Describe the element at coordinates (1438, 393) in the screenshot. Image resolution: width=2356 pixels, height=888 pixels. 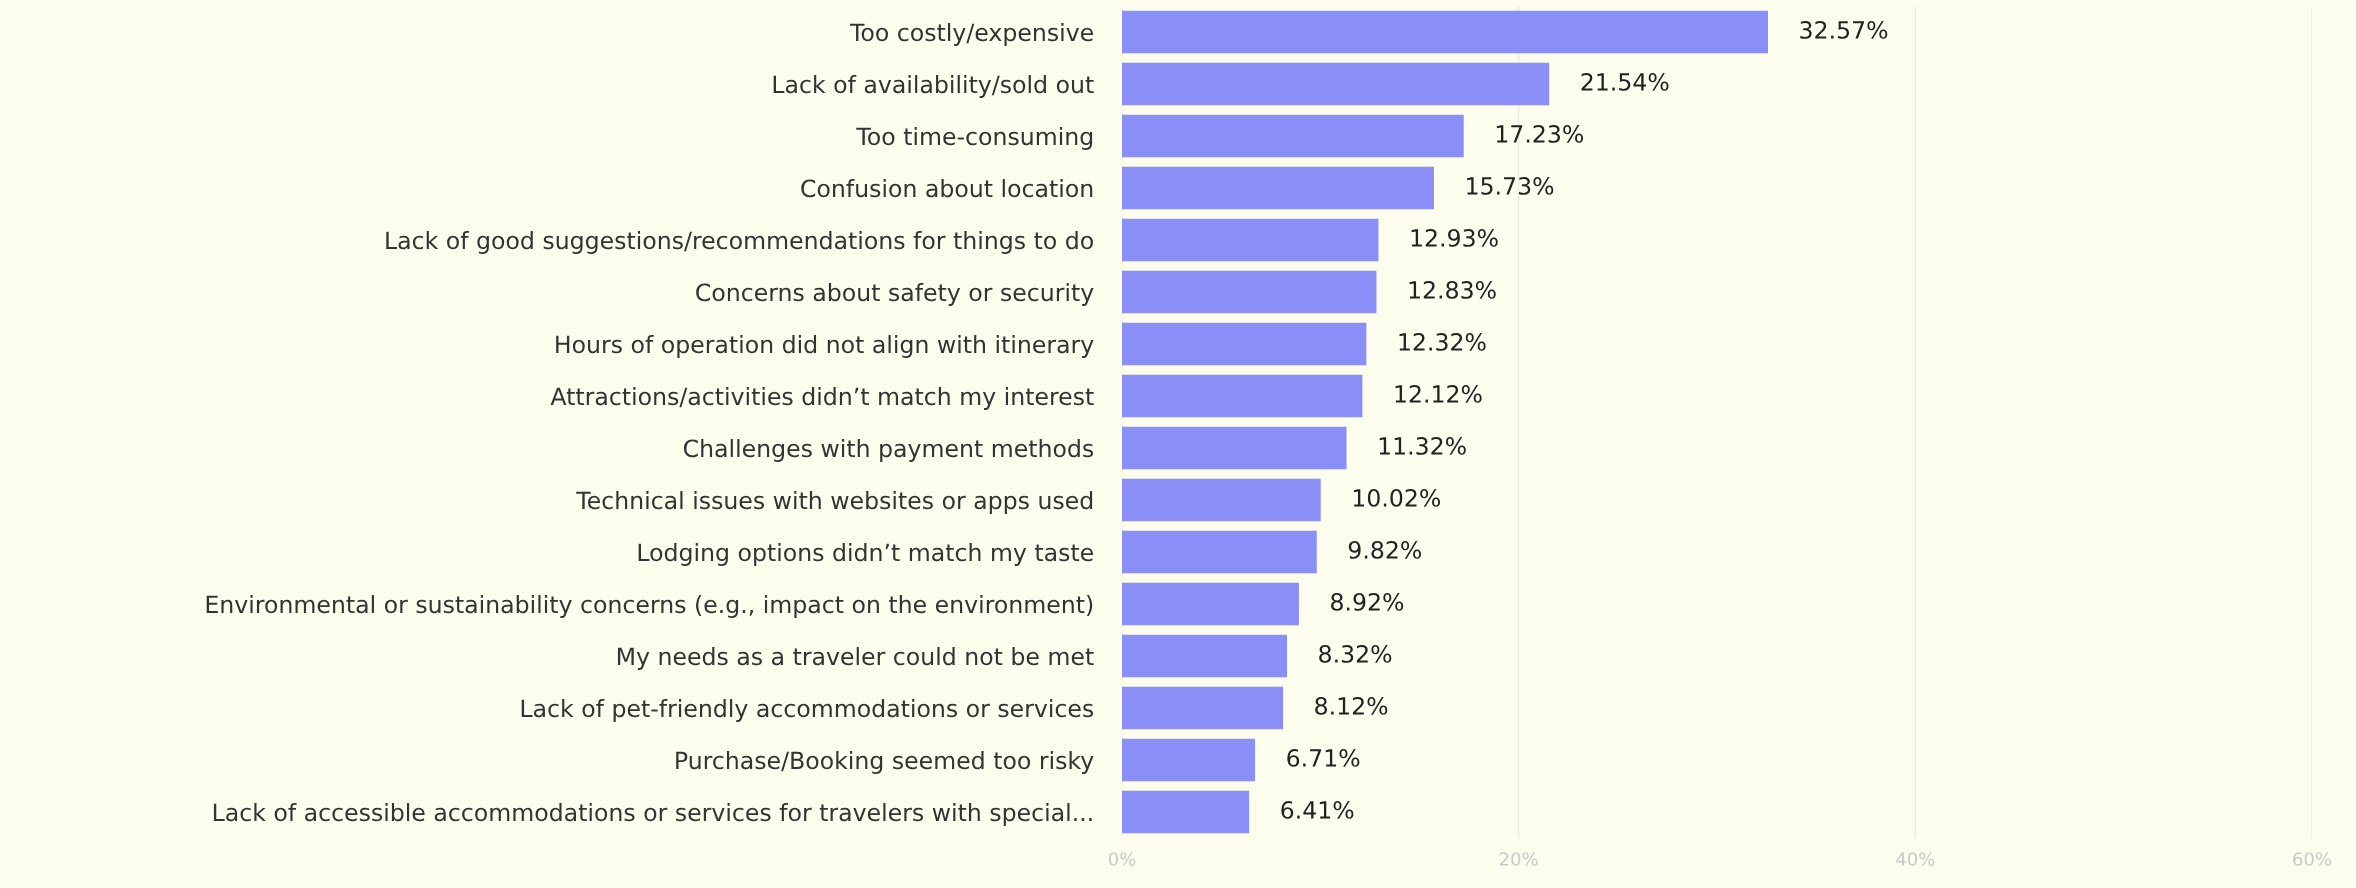
I see `data-label: 12.12%` at that location.